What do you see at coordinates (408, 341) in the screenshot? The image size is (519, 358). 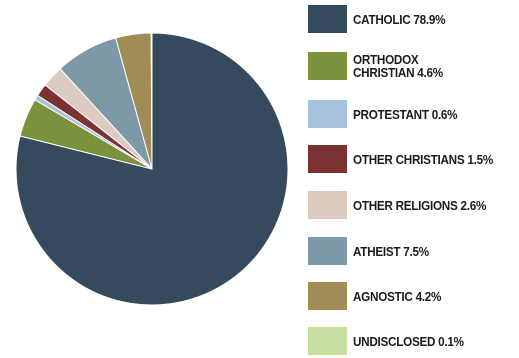 I see `legend-label-7: UNDISCLOSED 0.1%` at bounding box center [408, 341].